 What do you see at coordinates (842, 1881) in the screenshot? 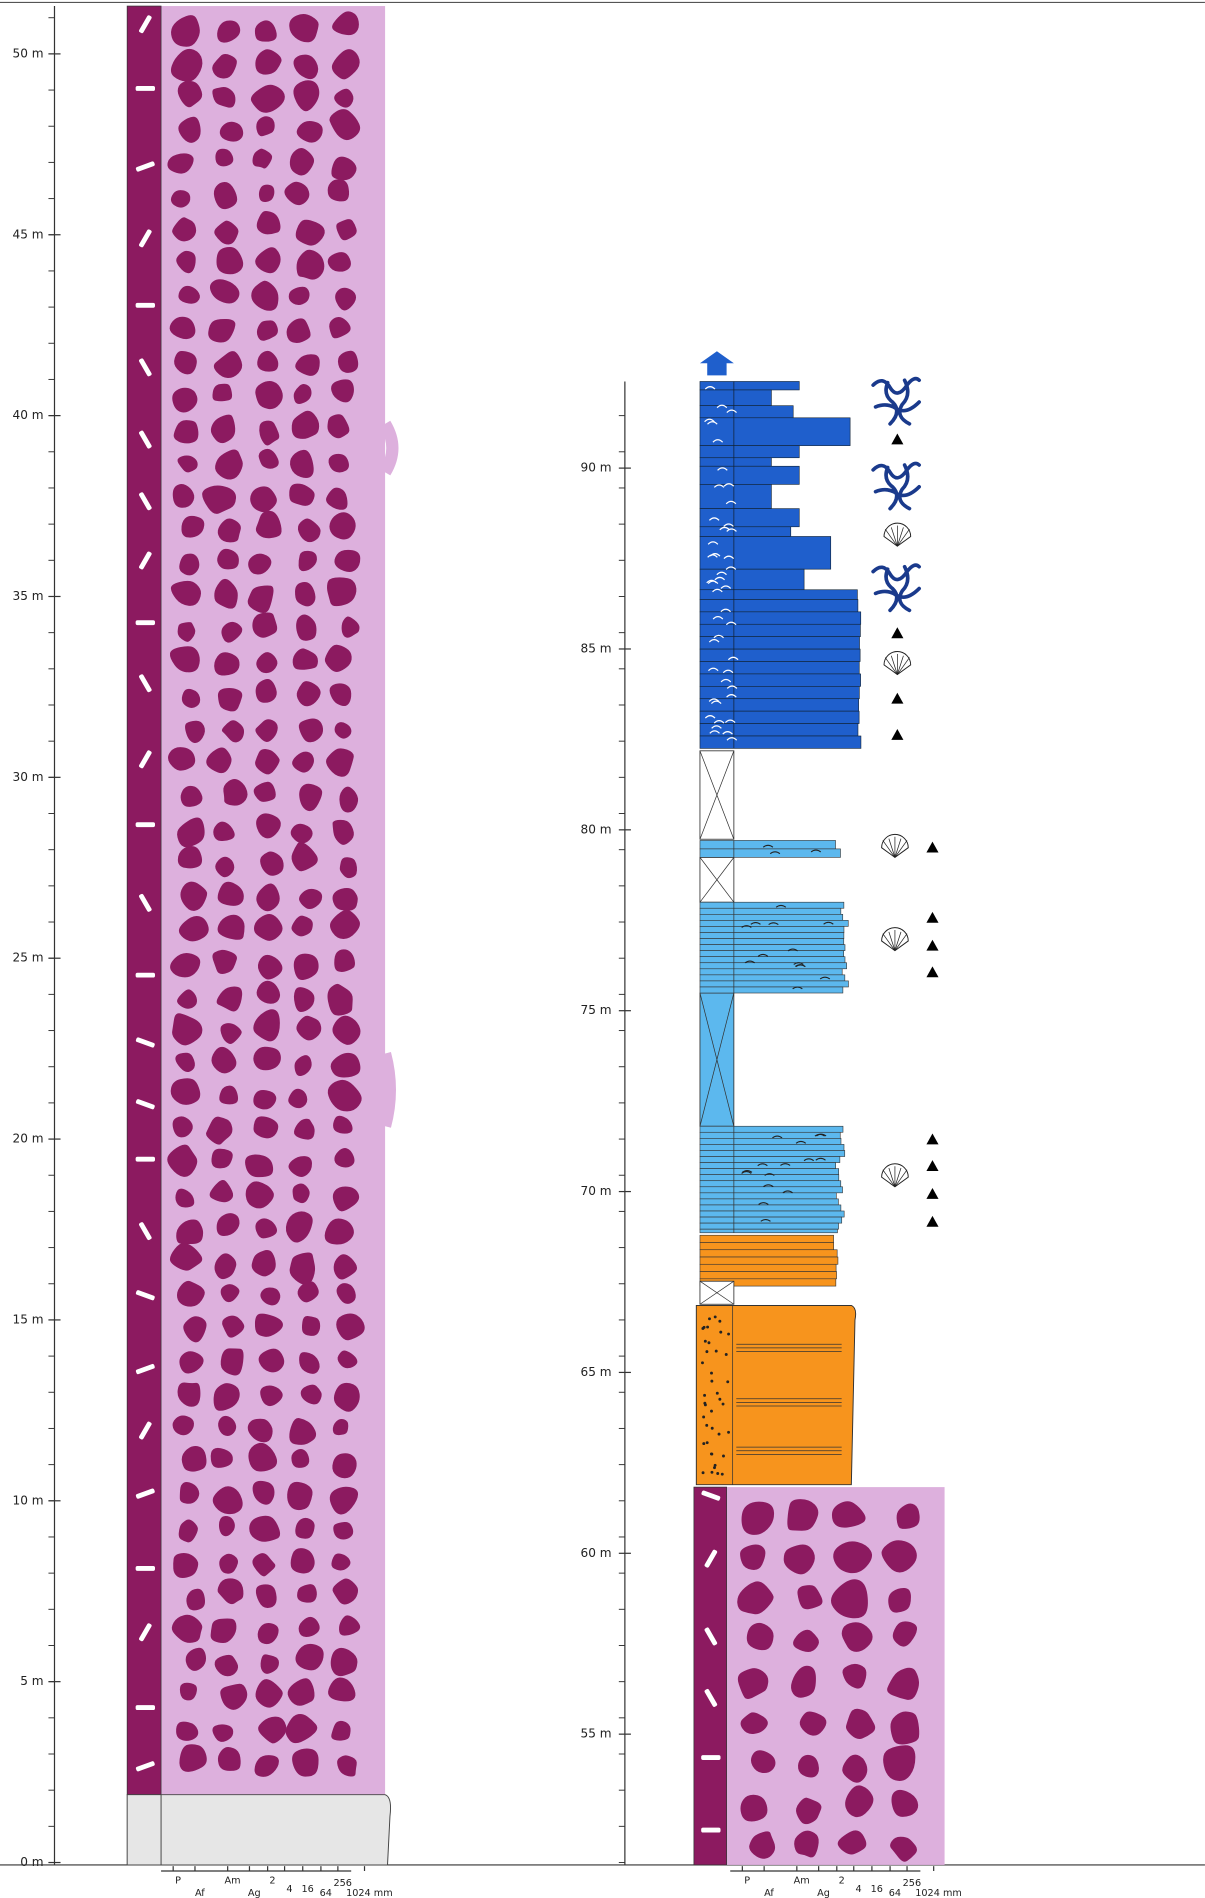
I see `grain-size-label: 2` at bounding box center [842, 1881].